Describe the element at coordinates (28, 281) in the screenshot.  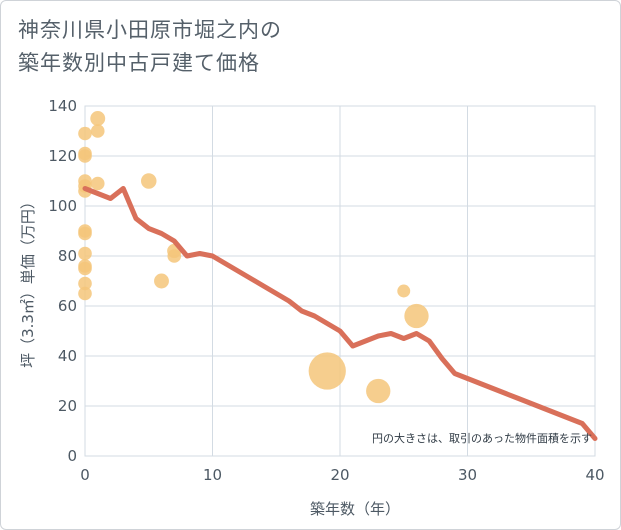
I see `y-axis-label: 坪（3.3㎡）単価（万円）` at that location.